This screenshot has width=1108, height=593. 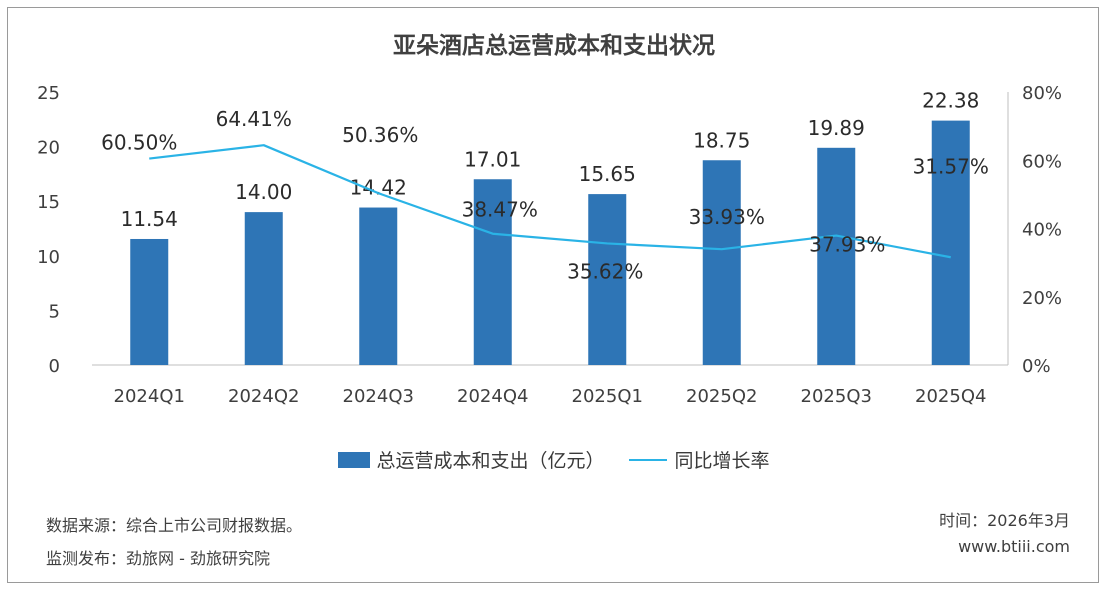 What do you see at coordinates (263, 396) in the screenshot?
I see `x-tick-label: 2024Q2` at bounding box center [263, 396].